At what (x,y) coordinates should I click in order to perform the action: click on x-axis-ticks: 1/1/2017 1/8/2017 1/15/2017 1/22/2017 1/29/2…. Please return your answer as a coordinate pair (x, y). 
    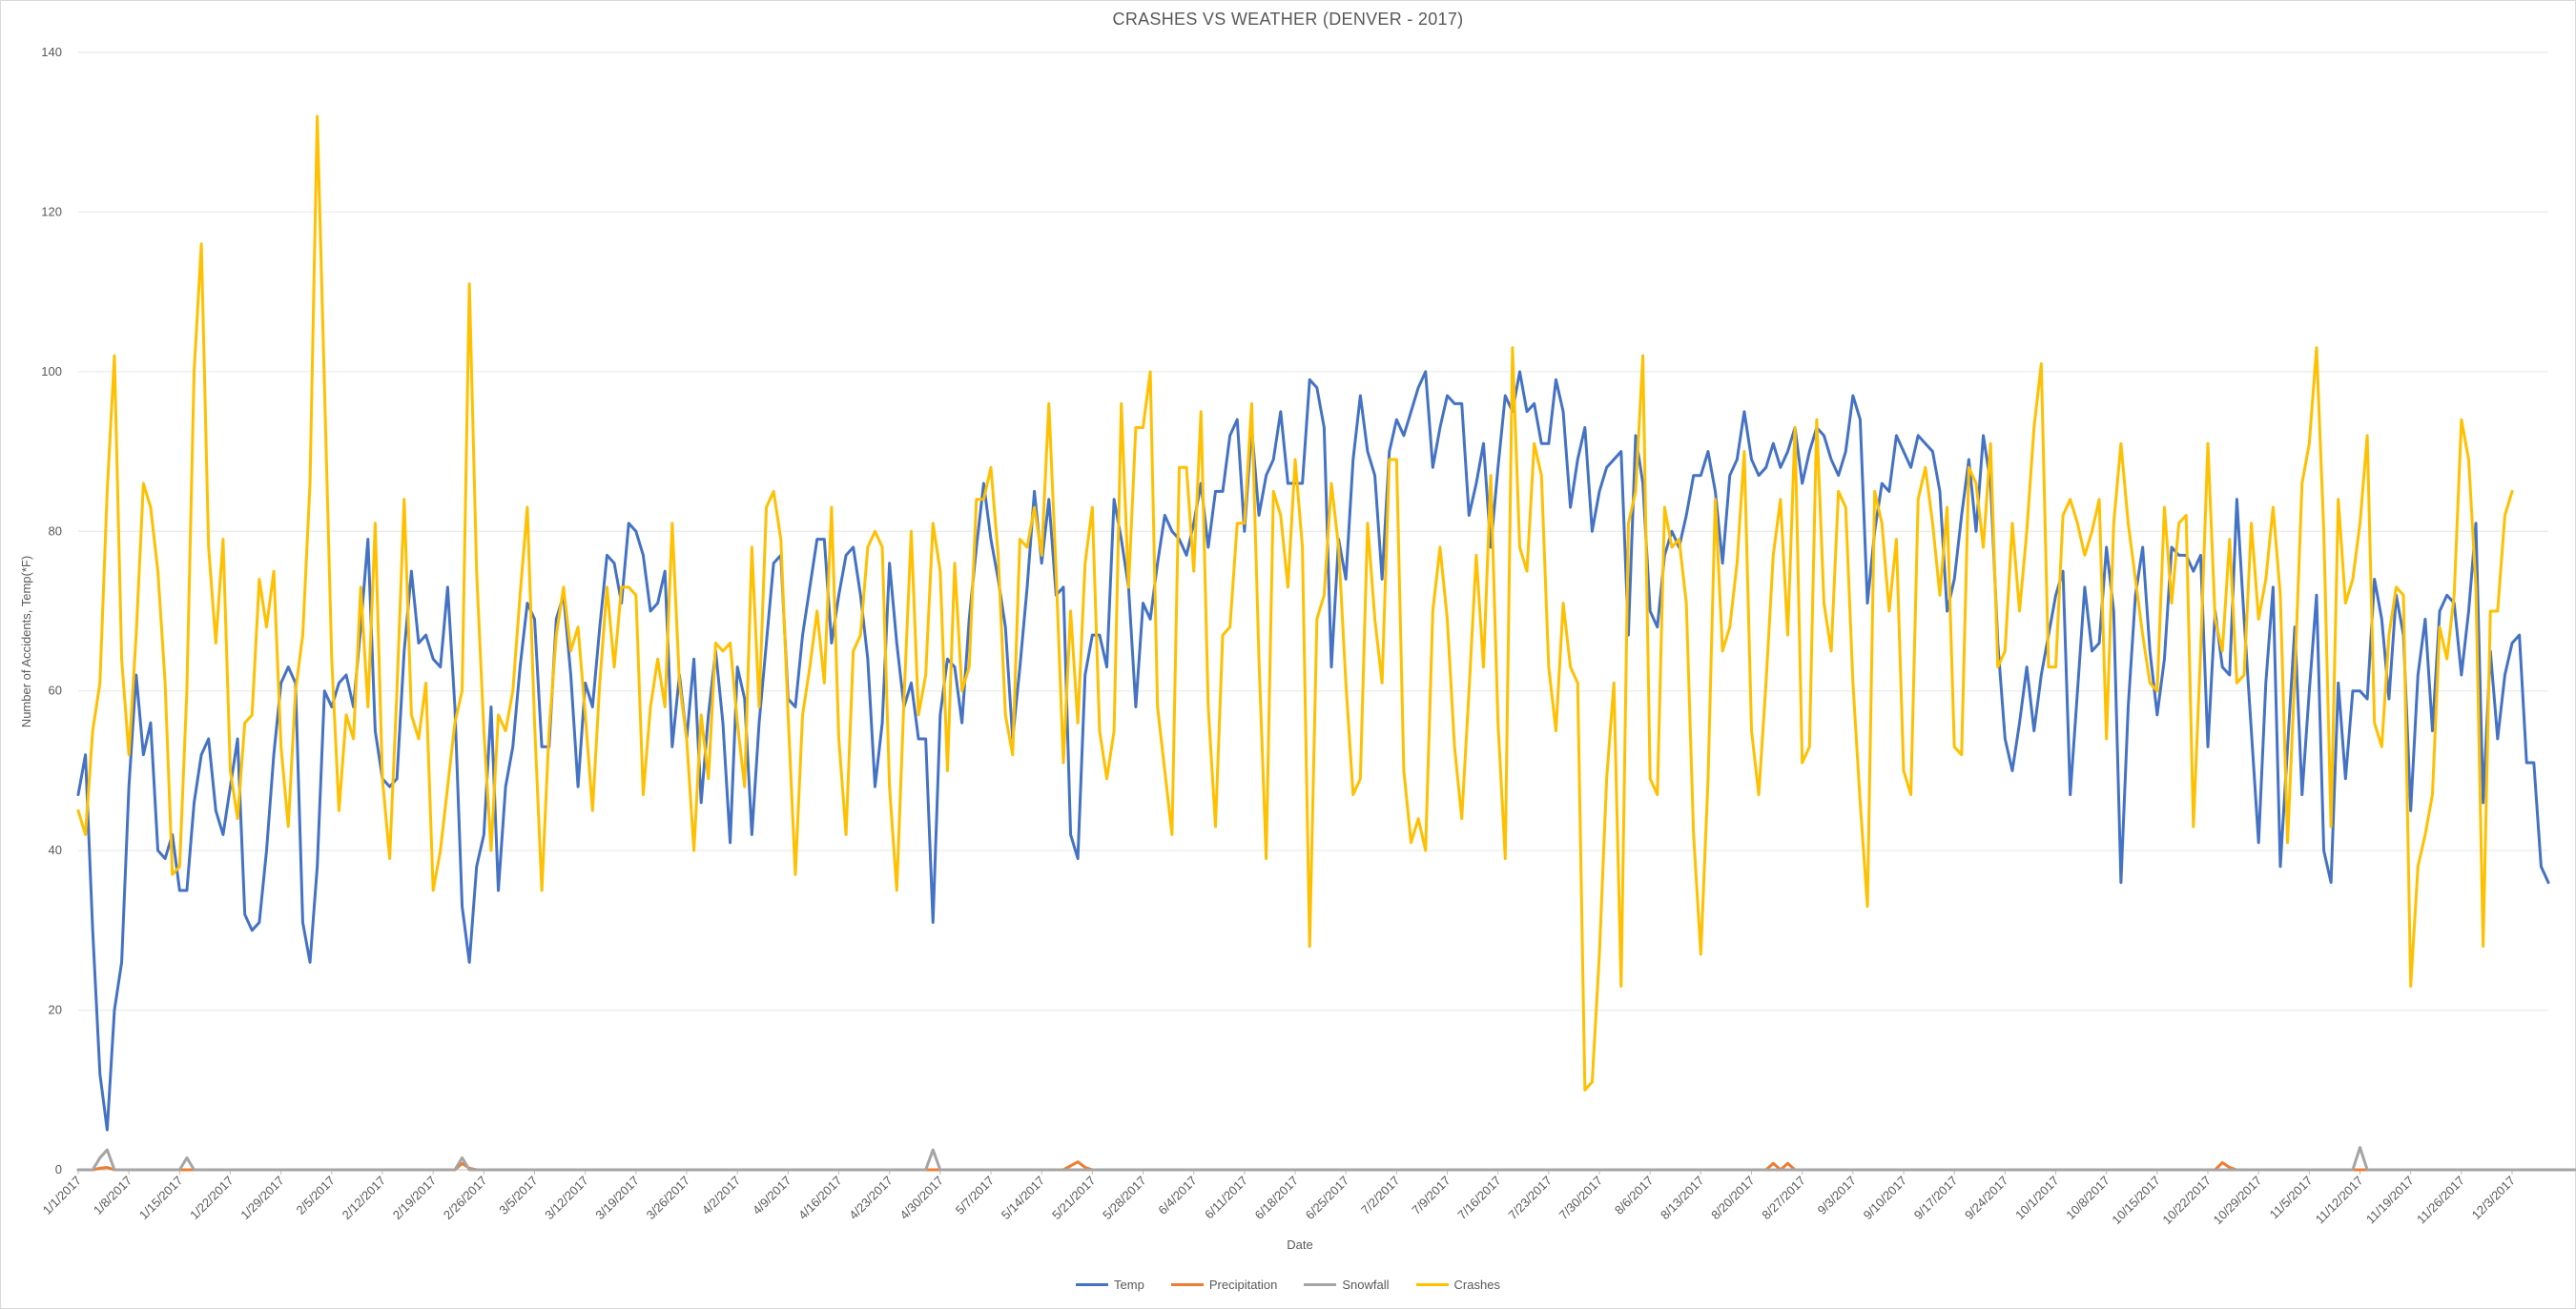
    Looking at the image, I should click on (1279, 1198).